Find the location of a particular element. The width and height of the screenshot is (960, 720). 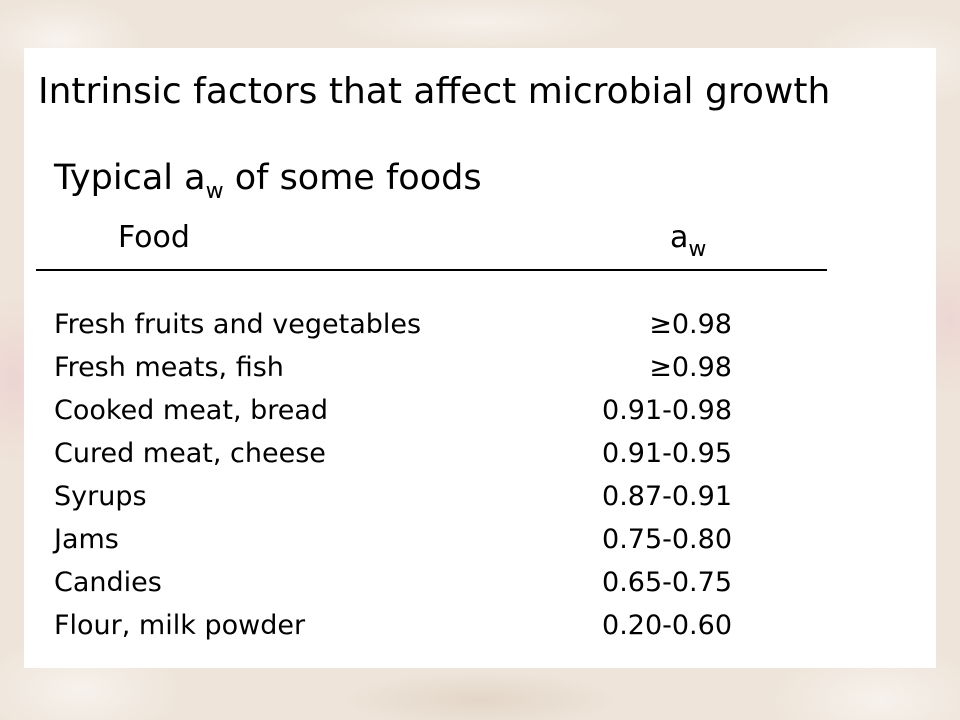

food-cell: Cured meat, cheese is located at coordinates (190, 453).